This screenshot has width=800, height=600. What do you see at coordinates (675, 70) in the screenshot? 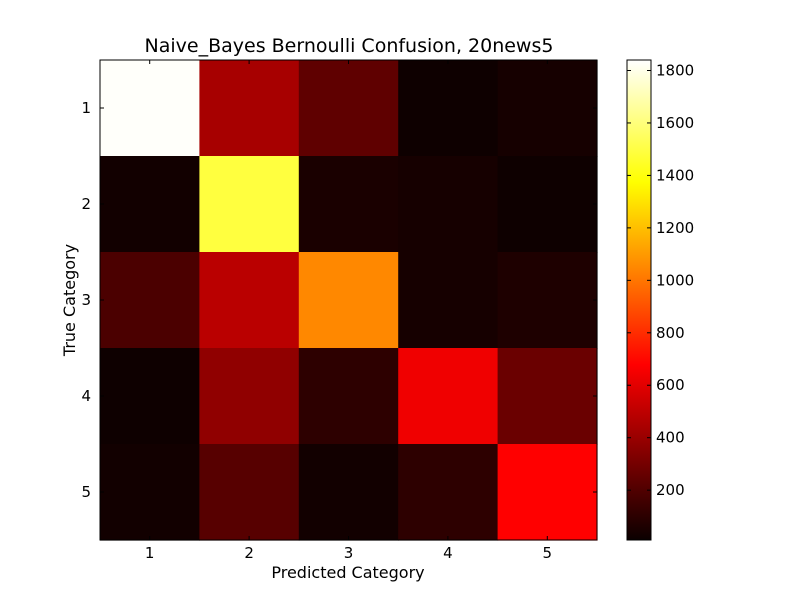
I see `colorbar-tick-label: 1800` at bounding box center [675, 70].